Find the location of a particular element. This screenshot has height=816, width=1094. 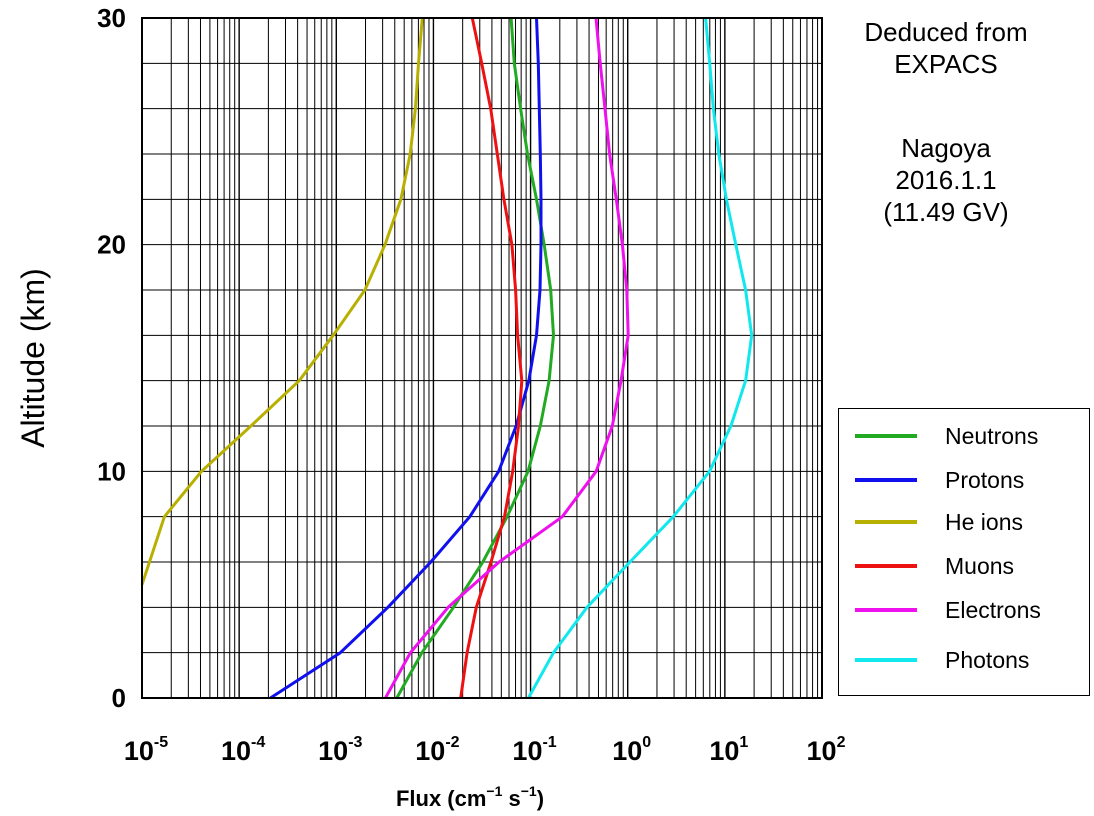

legend-swatch-electrons is located at coordinates (886, 610).